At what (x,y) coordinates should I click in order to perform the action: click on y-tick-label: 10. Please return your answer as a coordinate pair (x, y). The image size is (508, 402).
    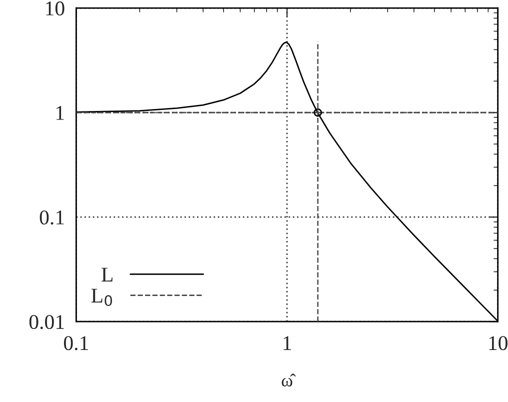
    Looking at the image, I should click on (55, 8).